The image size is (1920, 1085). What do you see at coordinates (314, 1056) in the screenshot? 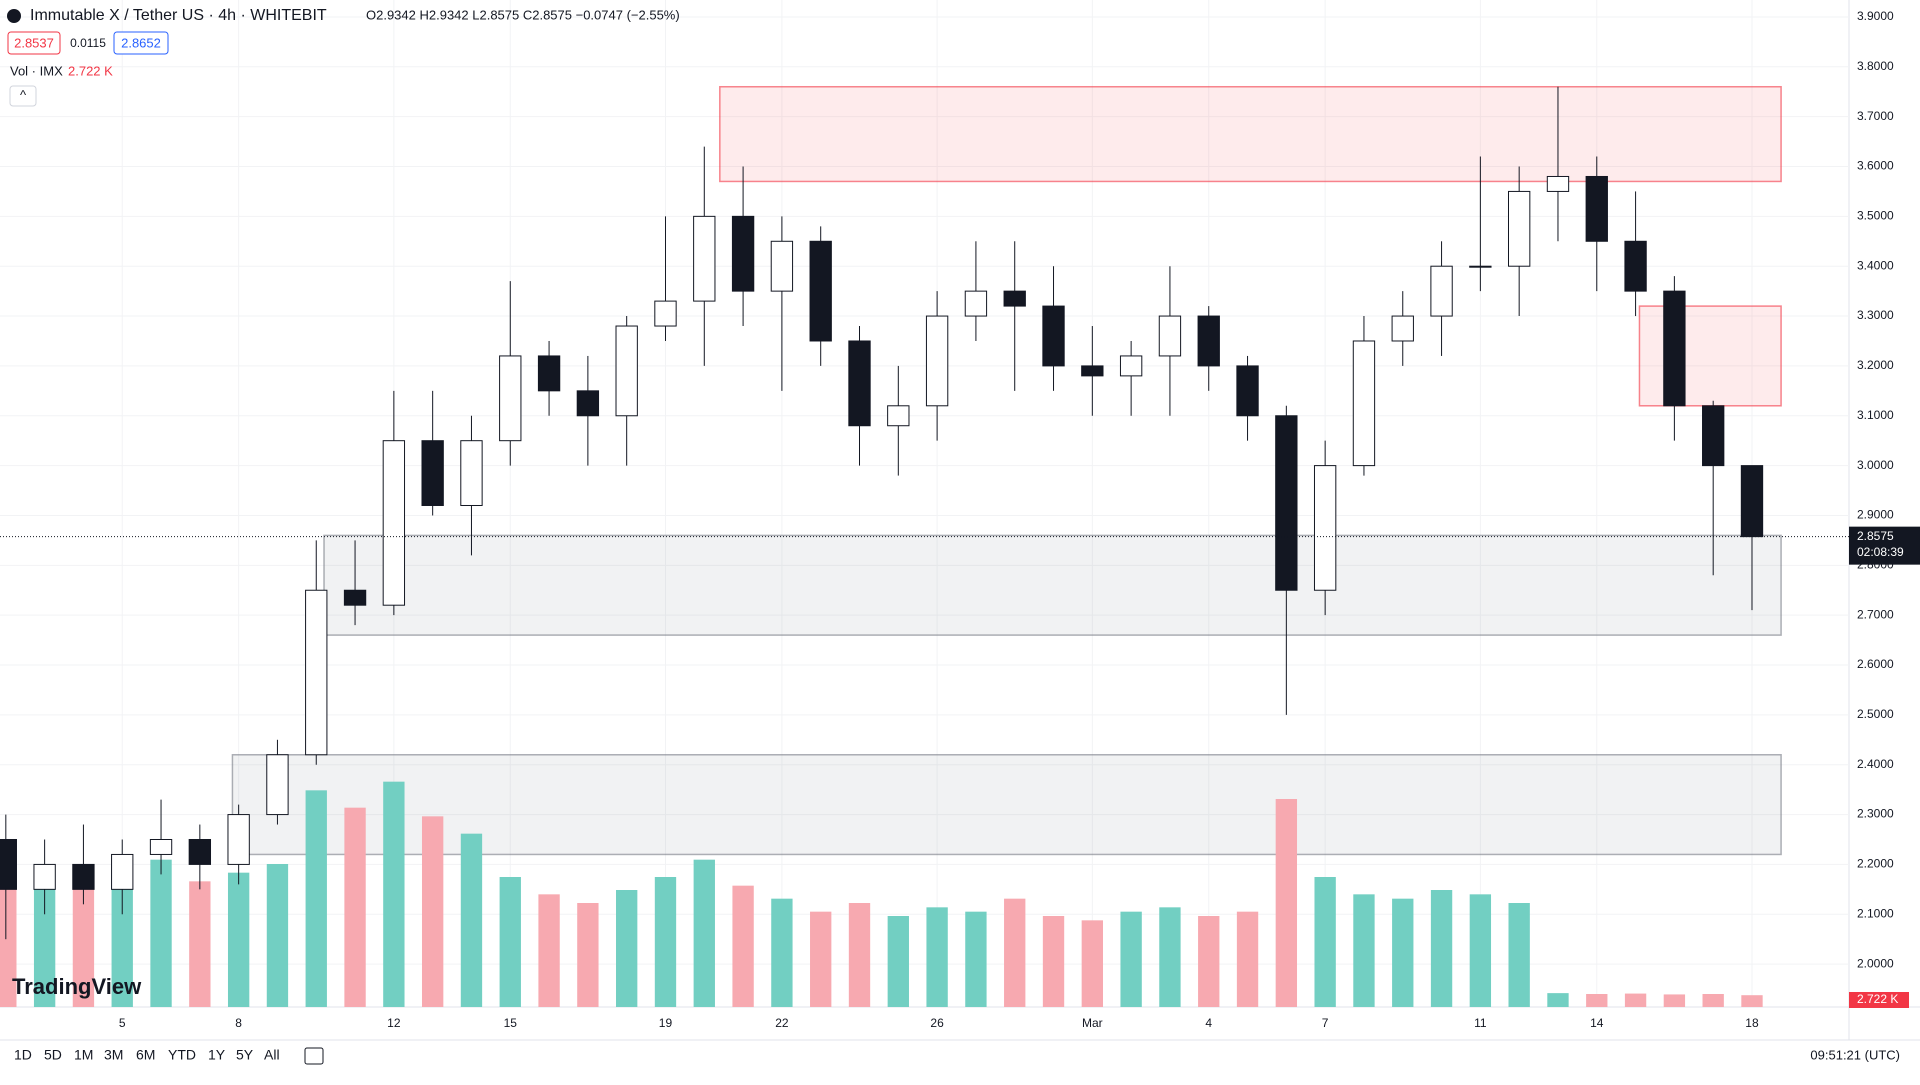
I see `date-range-icon` at bounding box center [314, 1056].